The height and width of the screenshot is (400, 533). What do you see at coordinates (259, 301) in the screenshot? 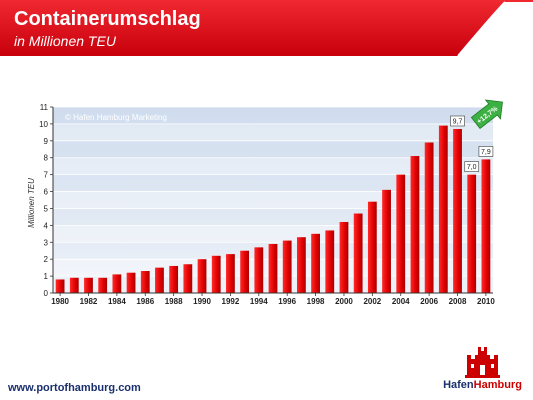
I see `x-tick-label: 1994` at bounding box center [259, 301].